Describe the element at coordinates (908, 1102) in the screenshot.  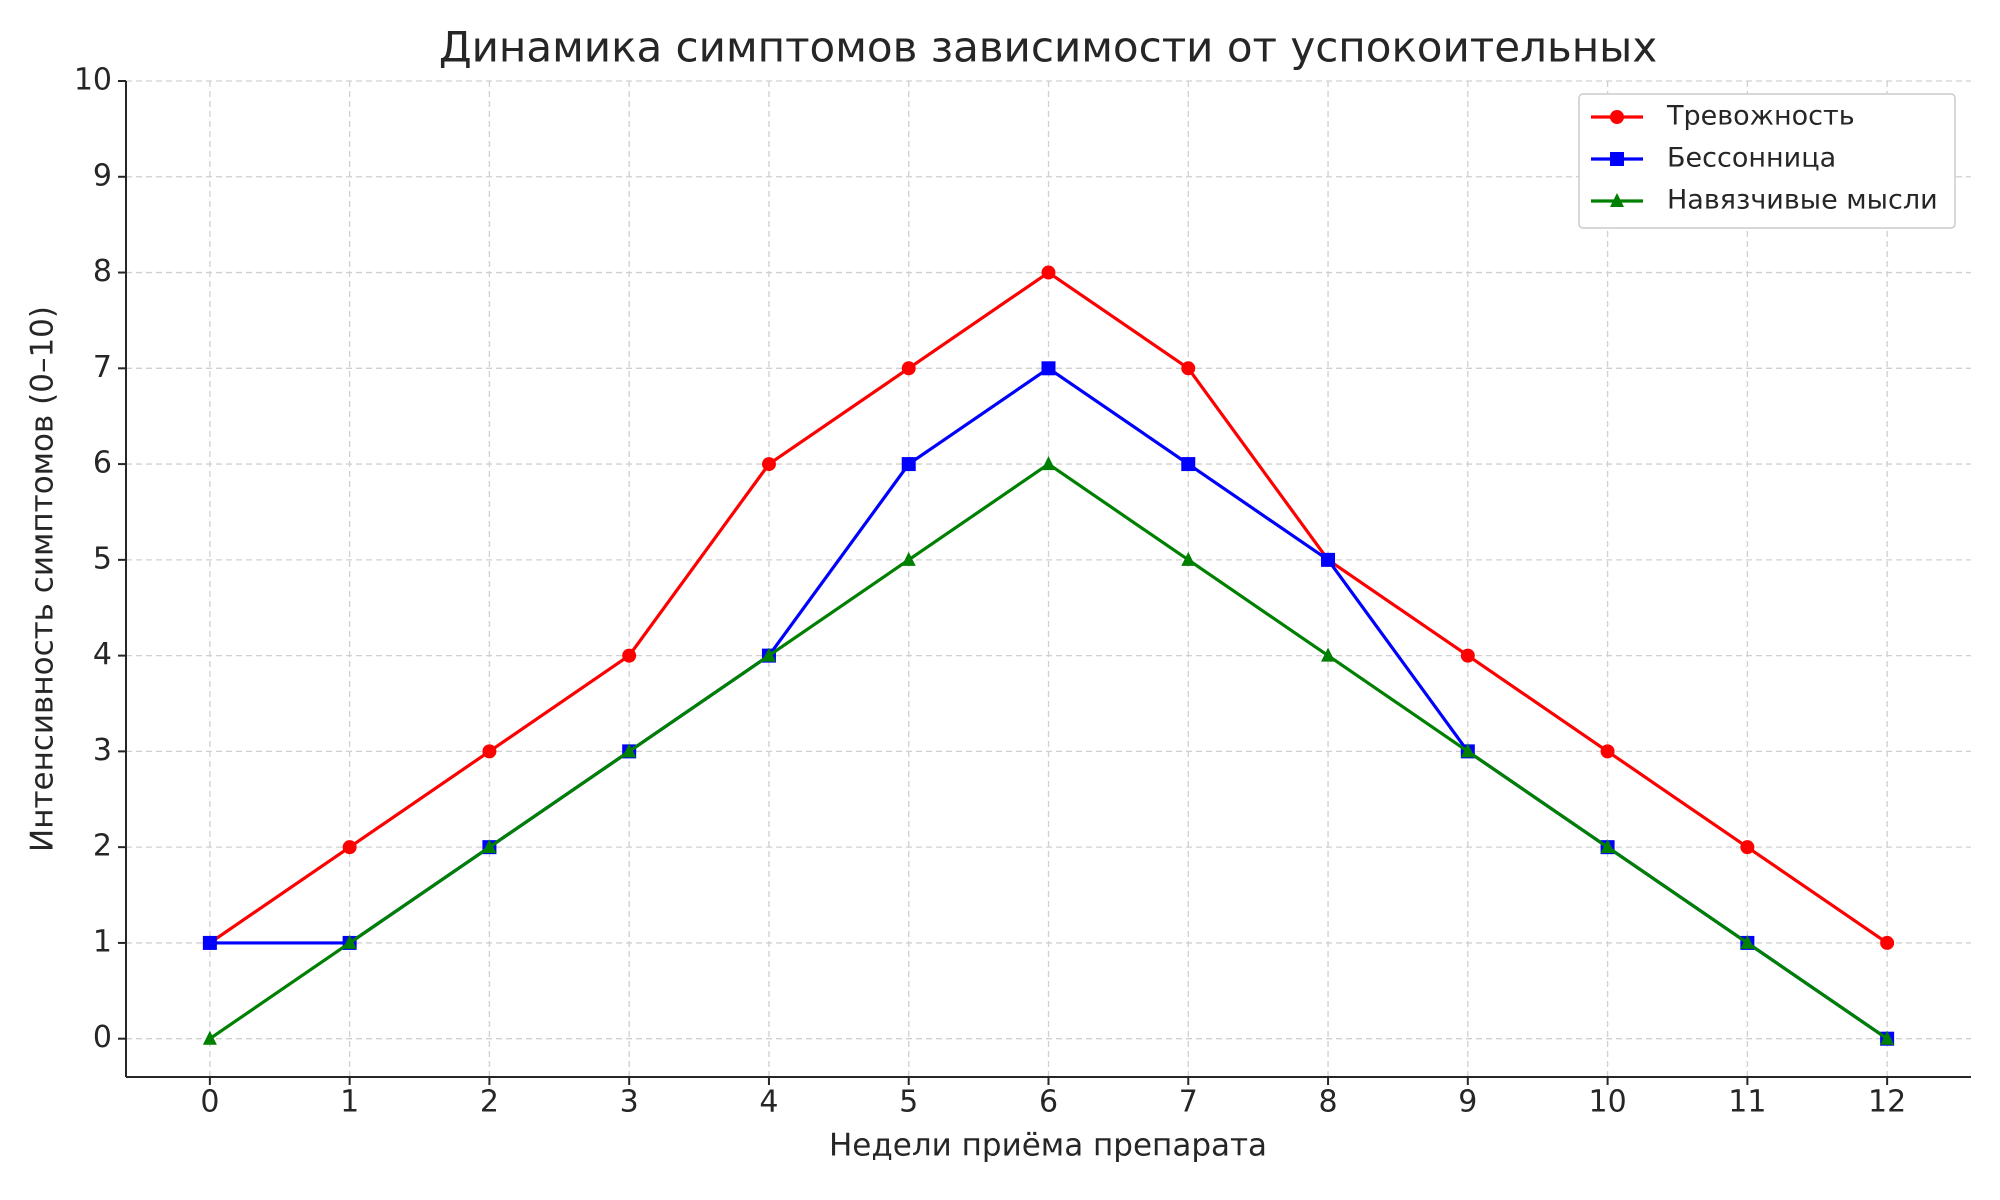
I see `x-tick-label: 5` at that location.